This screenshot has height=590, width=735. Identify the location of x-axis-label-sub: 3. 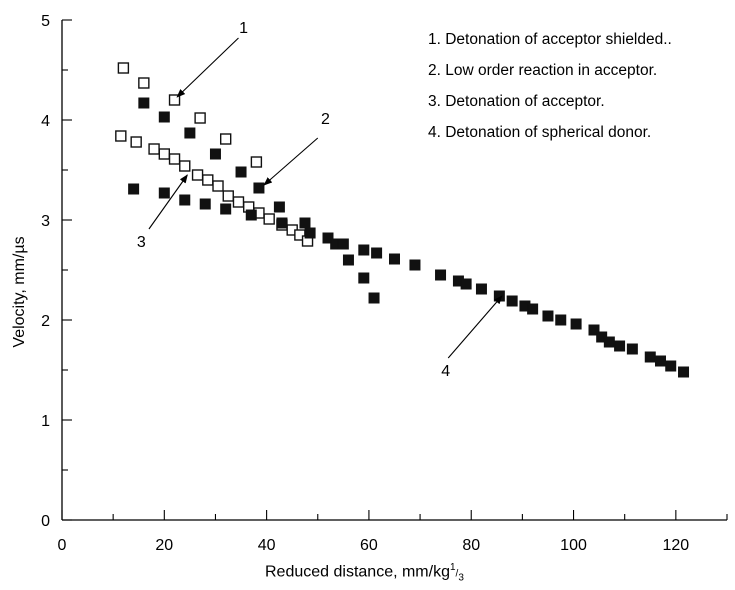
(461, 578).